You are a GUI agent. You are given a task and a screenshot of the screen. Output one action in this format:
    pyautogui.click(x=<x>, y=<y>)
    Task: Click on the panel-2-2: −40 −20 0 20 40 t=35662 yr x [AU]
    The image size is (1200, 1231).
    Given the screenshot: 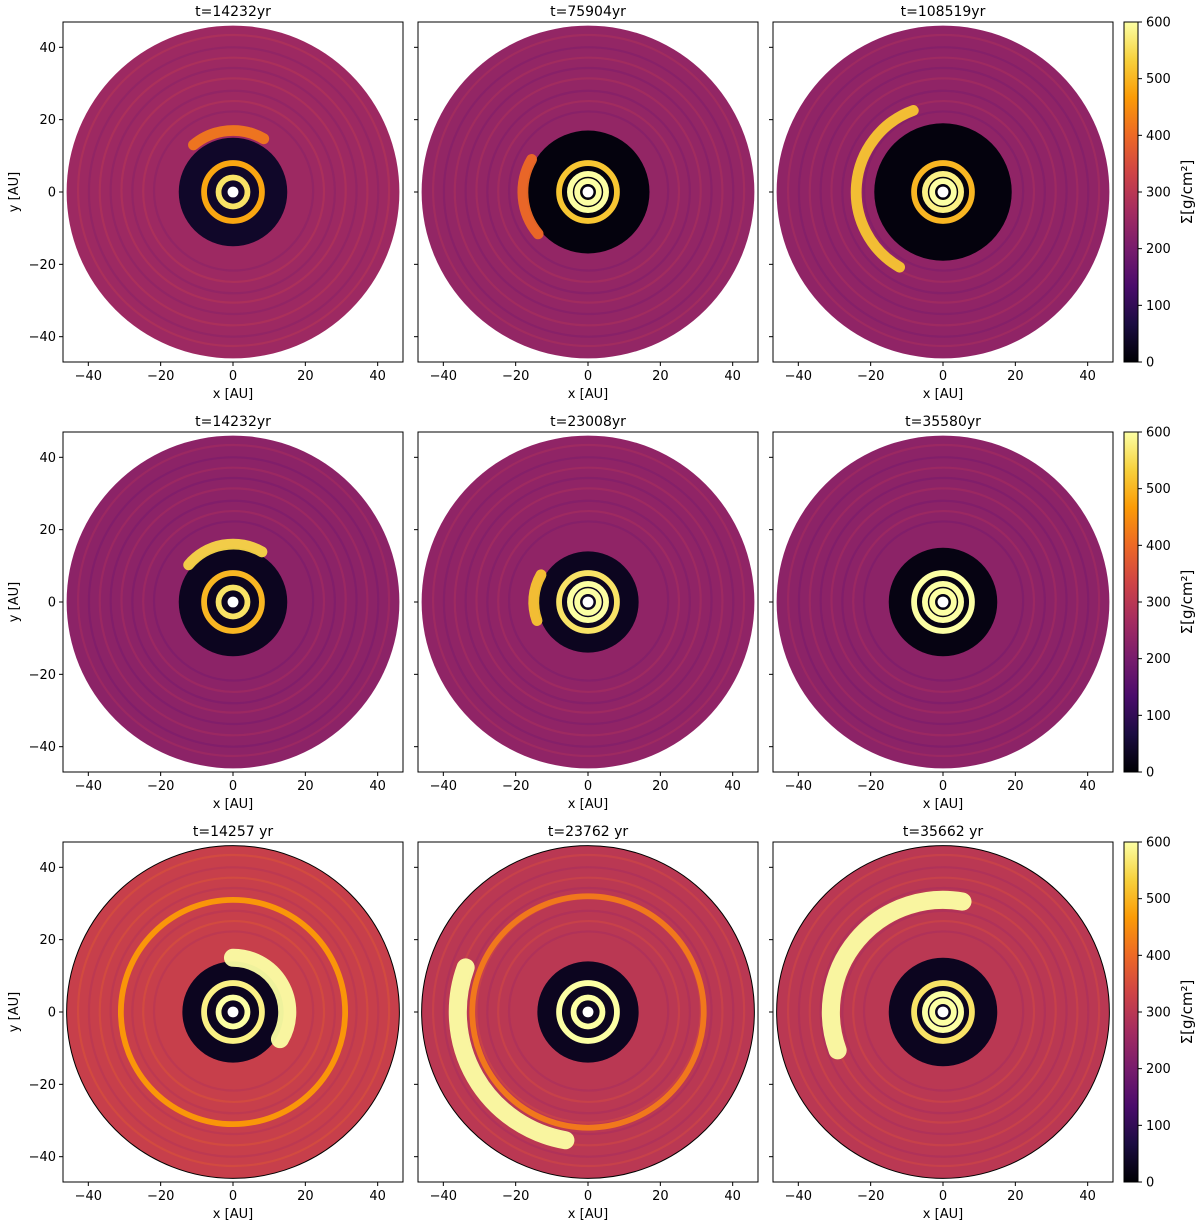 What is the action you would take?
    pyautogui.click(x=941, y=1023)
    